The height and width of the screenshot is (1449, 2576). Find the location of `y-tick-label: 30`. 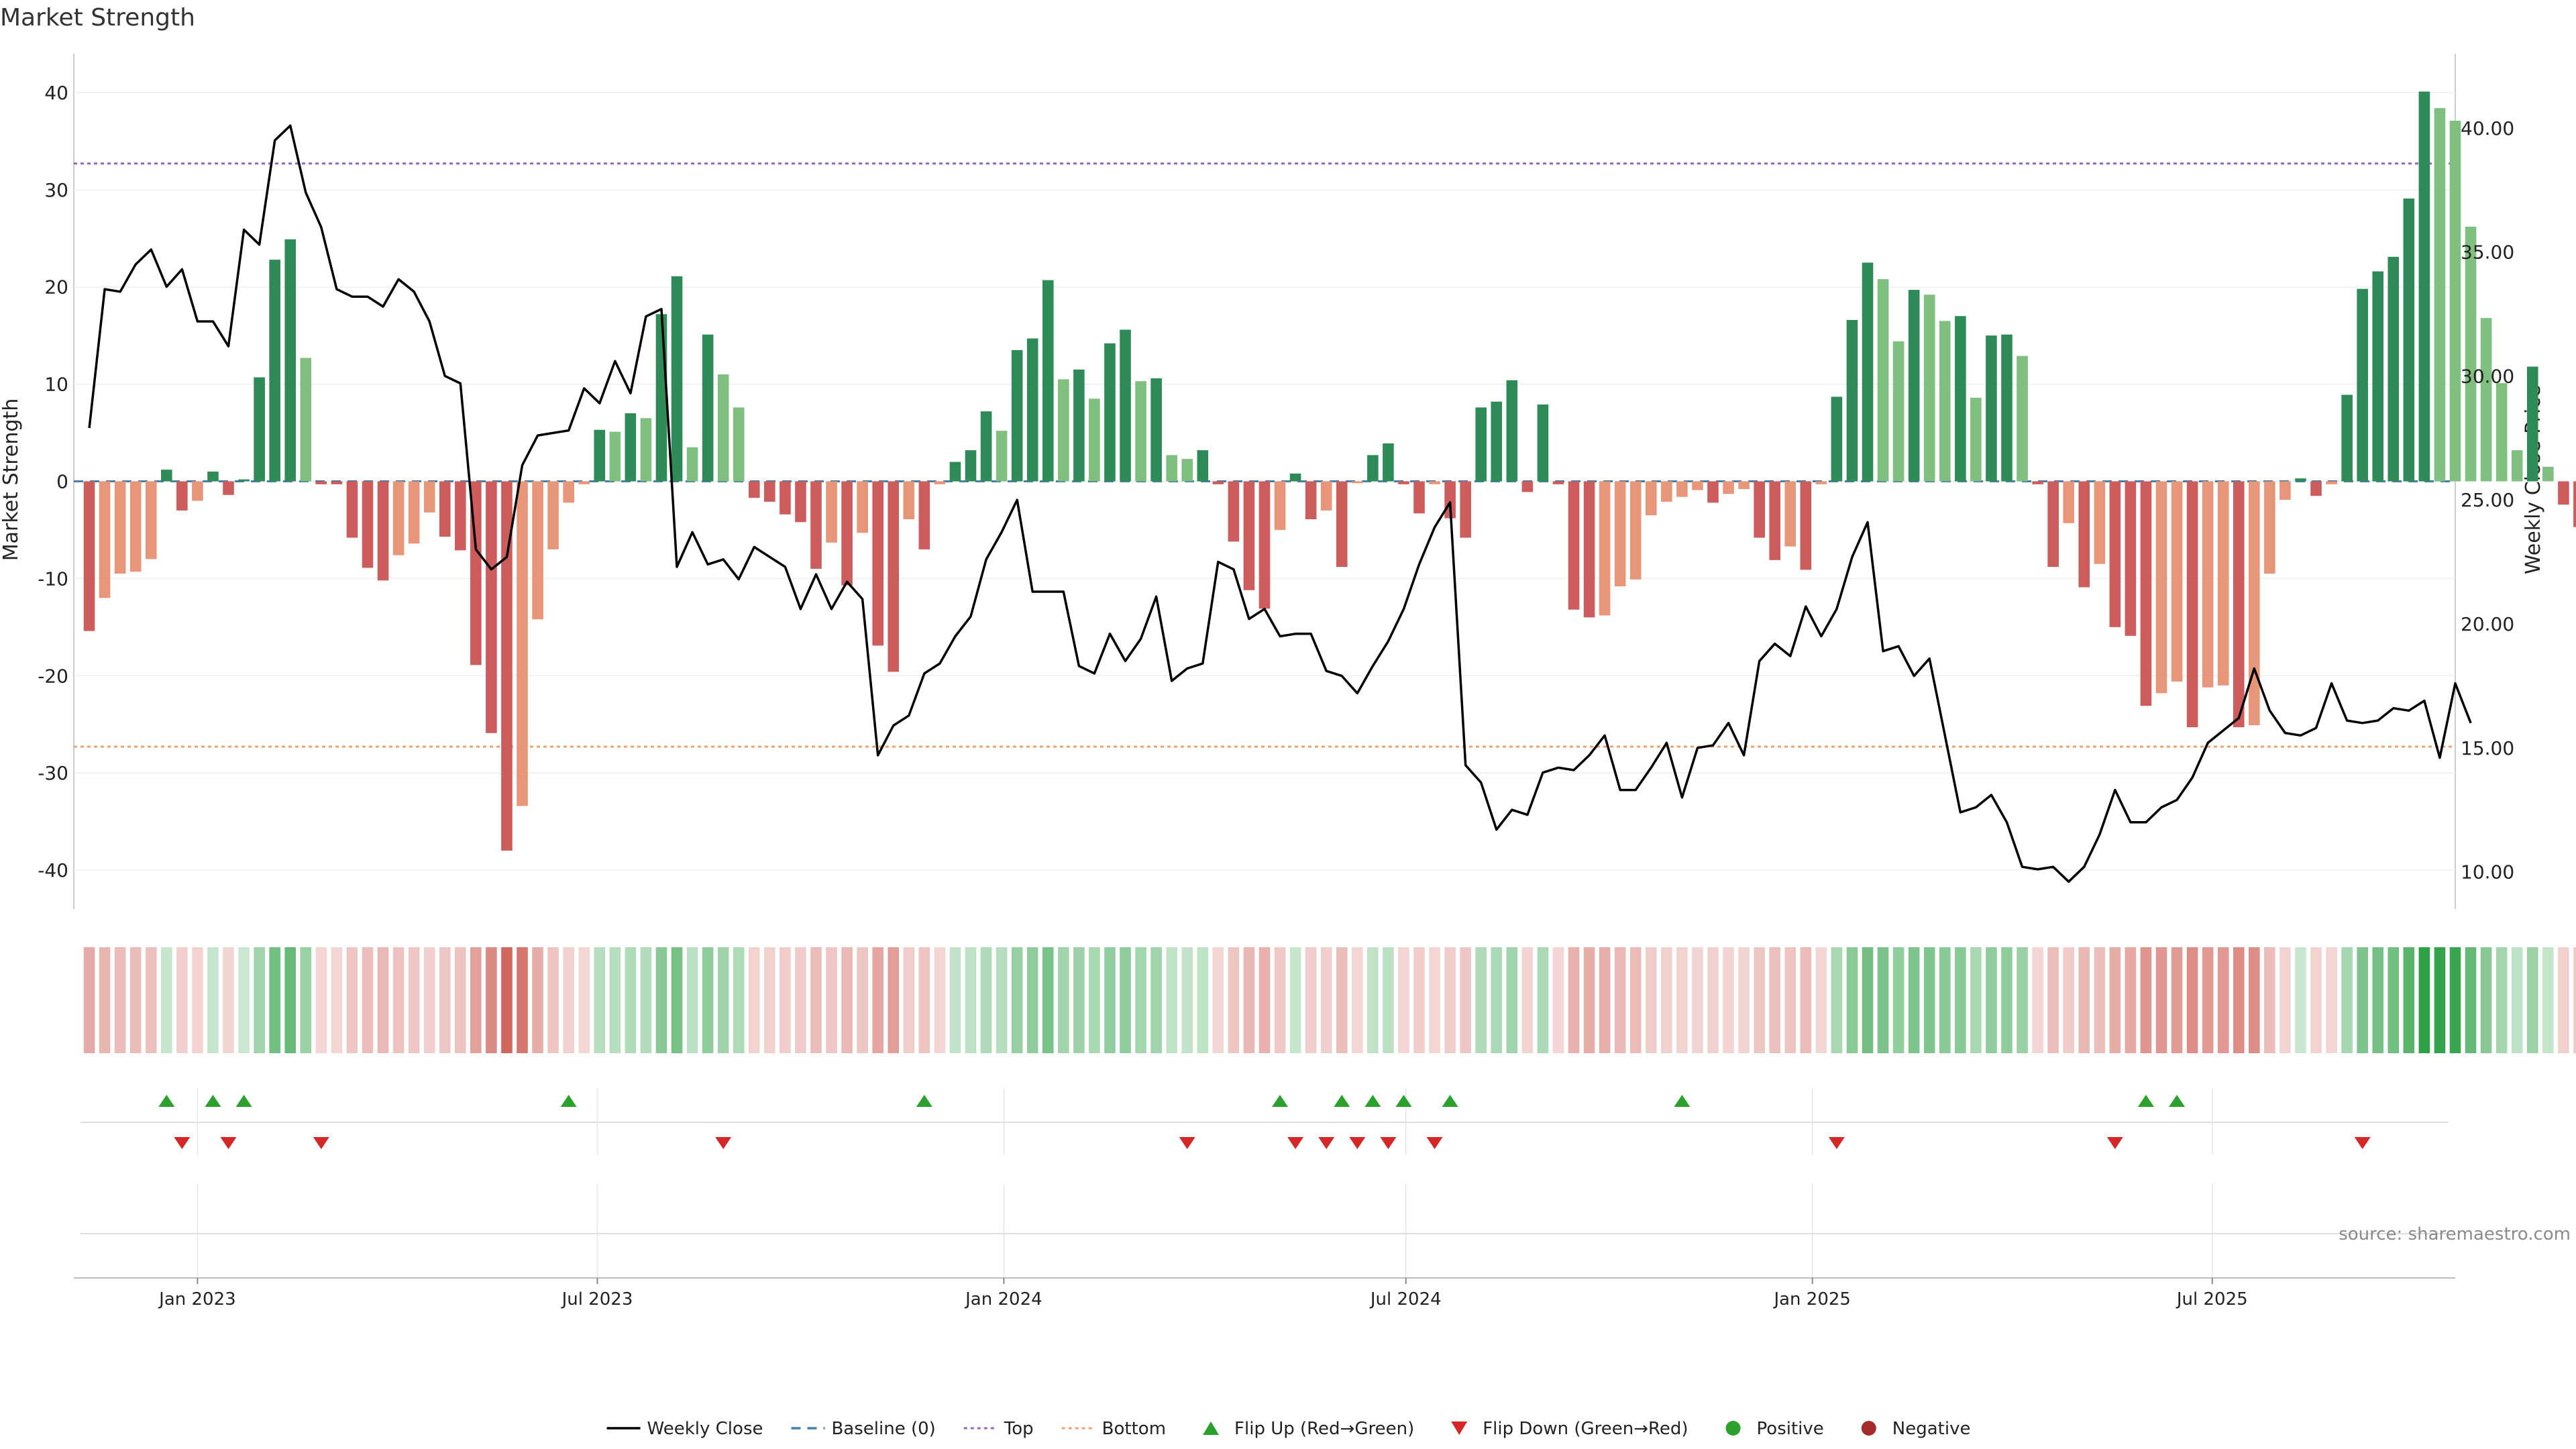

y-tick-label: 30 is located at coordinates (56, 190).